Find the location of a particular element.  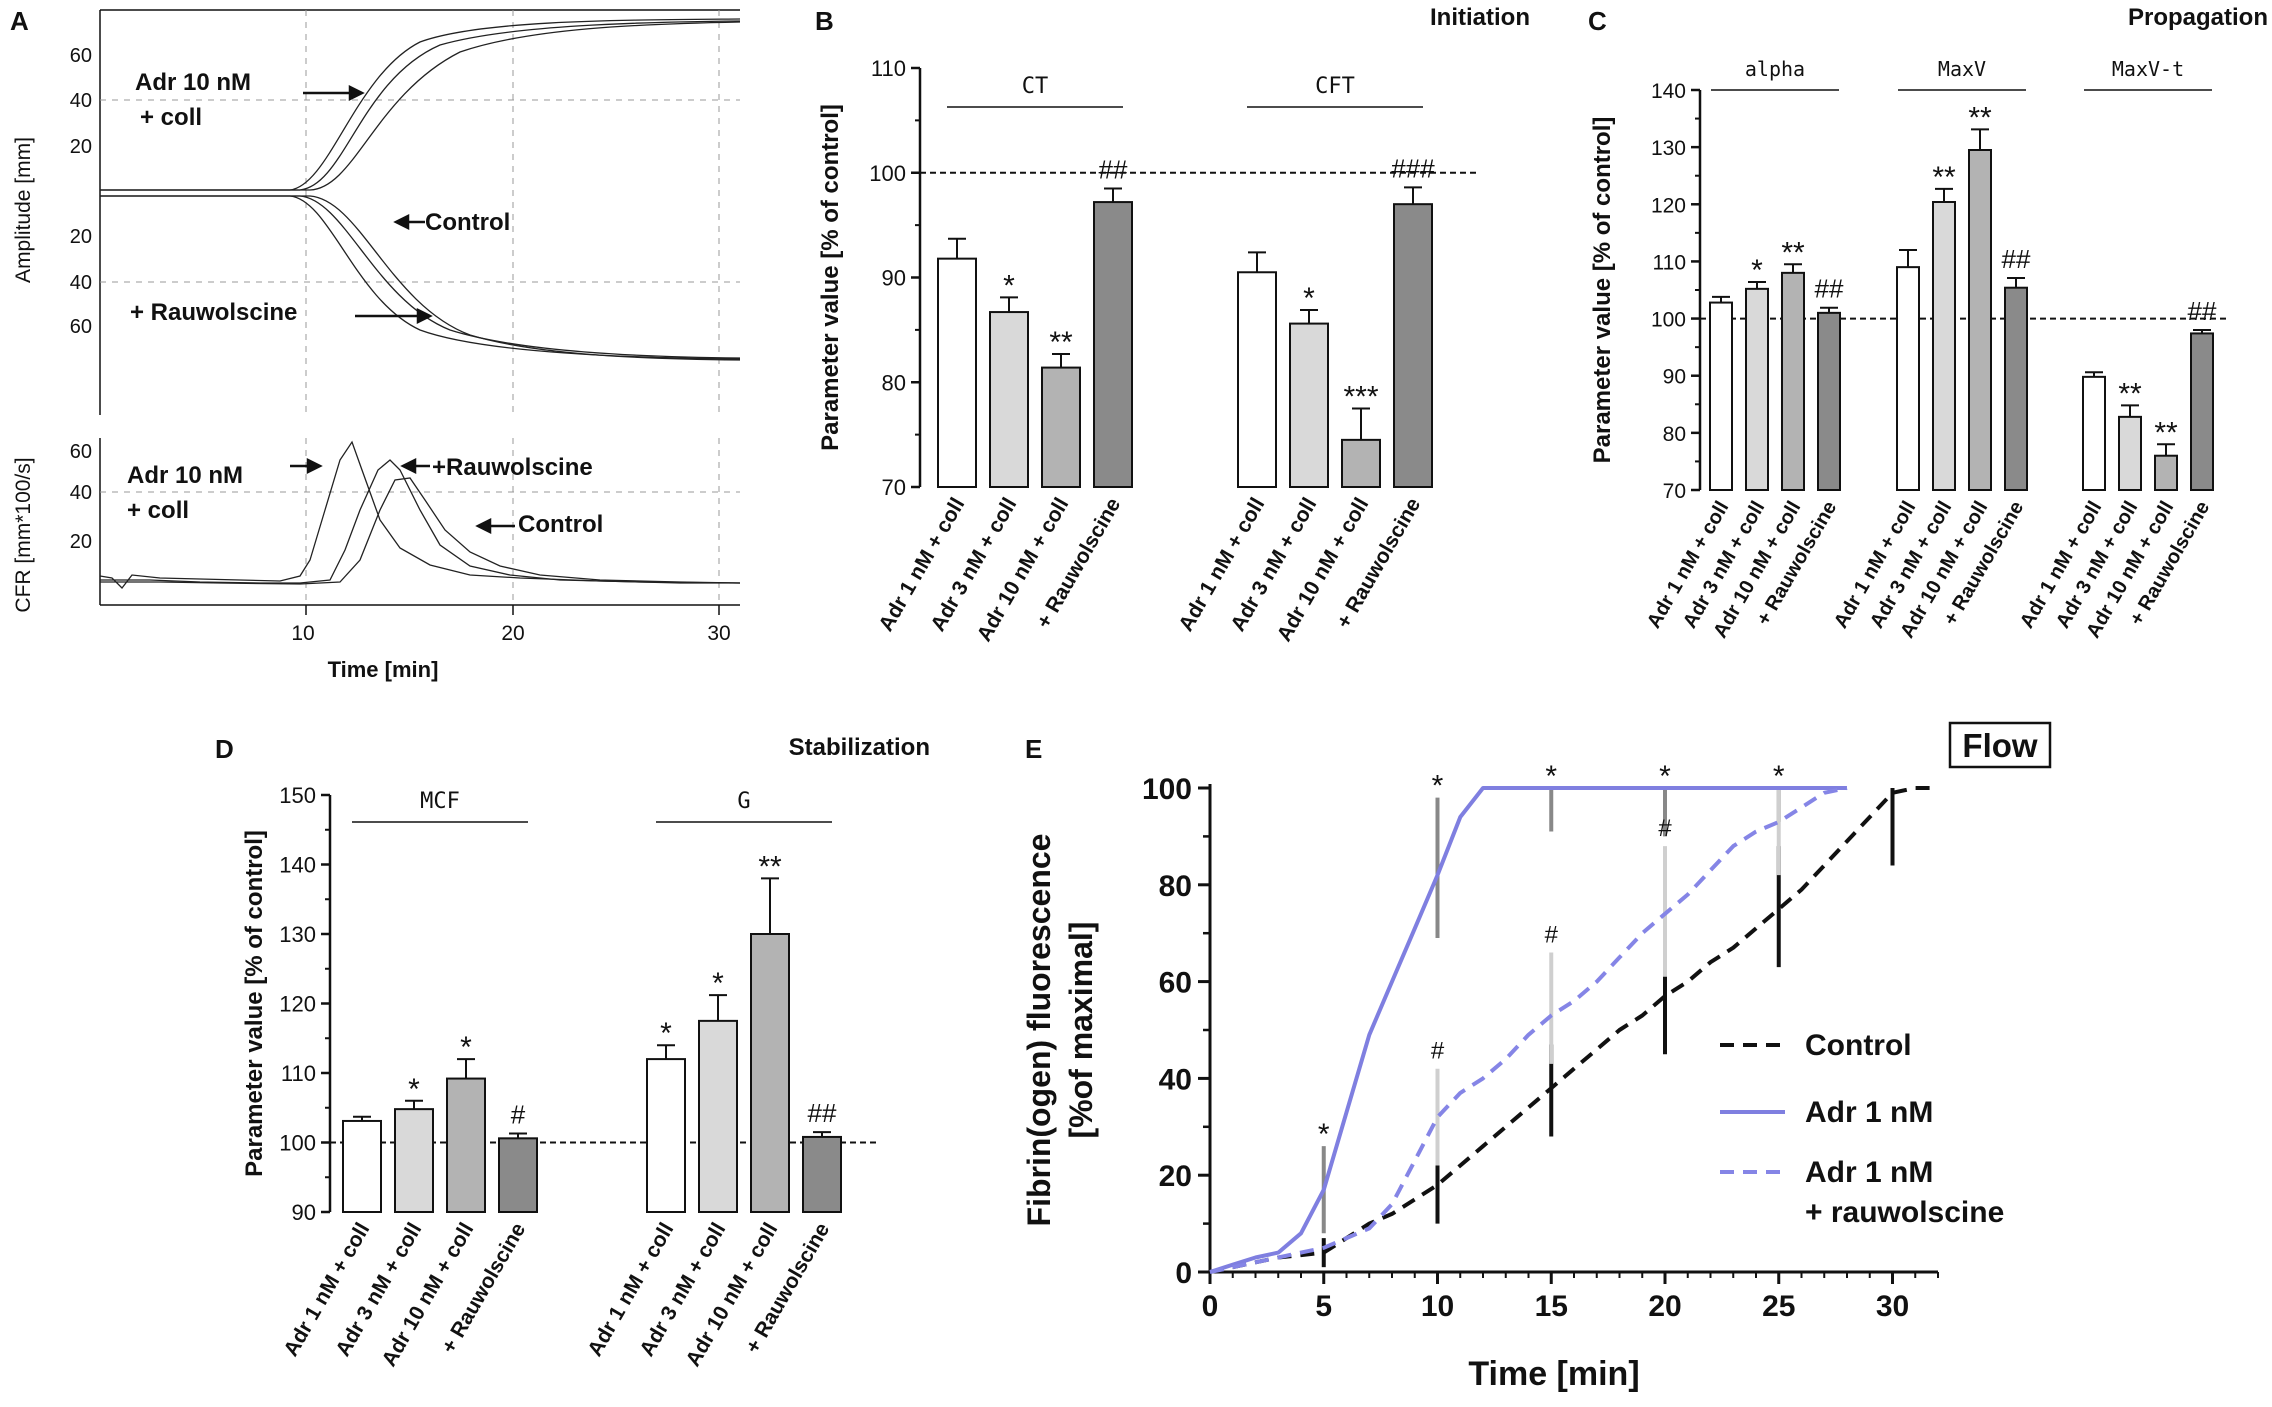

panel-label-d: D is located at coordinates (224, 749).